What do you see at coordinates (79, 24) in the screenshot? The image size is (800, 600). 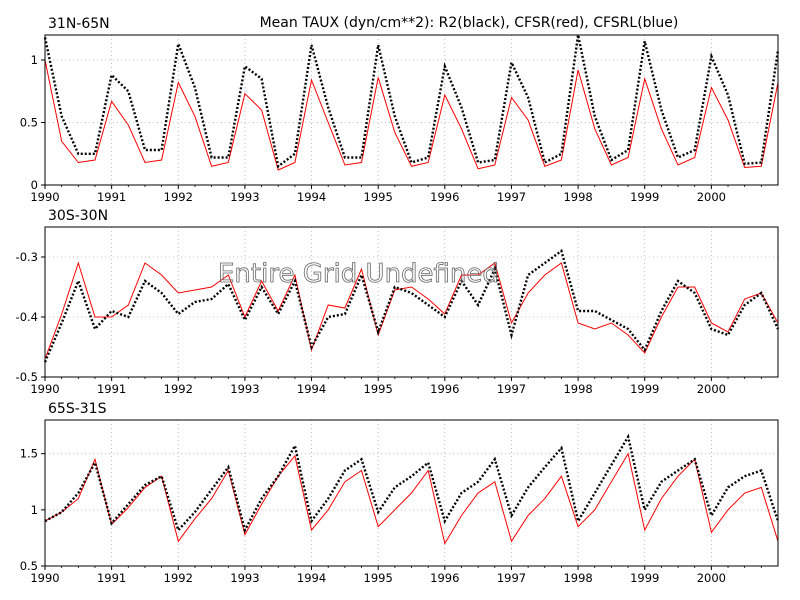 I see `panel-title: 31N-65N` at bounding box center [79, 24].